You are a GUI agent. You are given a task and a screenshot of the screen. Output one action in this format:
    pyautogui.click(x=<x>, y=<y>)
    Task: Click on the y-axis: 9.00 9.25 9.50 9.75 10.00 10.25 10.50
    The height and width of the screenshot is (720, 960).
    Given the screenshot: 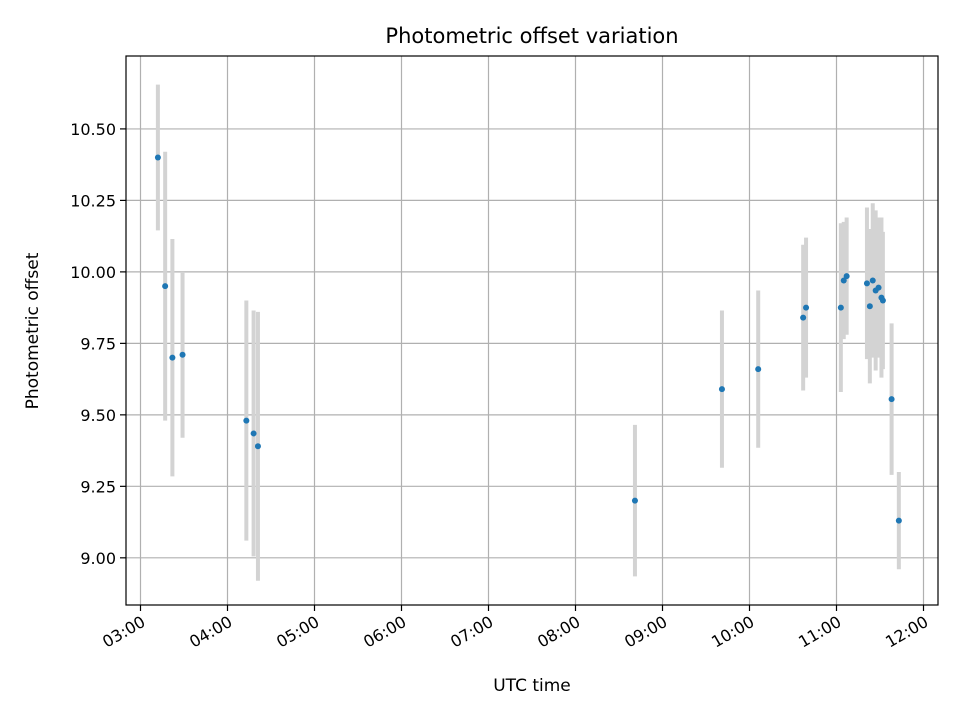 What is the action you would take?
    pyautogui.click(x=98, y=344)
    